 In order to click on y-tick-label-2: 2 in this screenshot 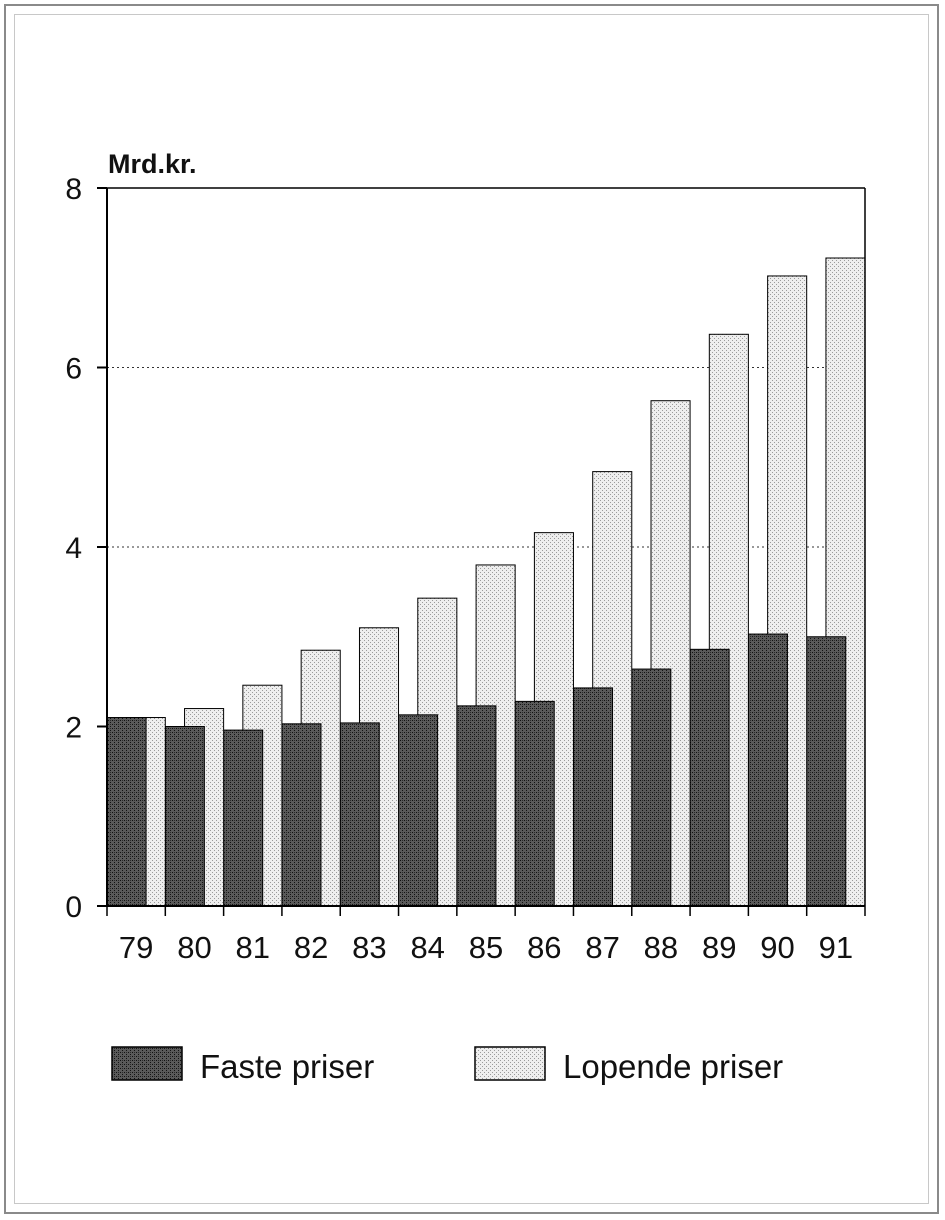, I will do `click(73, 728)`.